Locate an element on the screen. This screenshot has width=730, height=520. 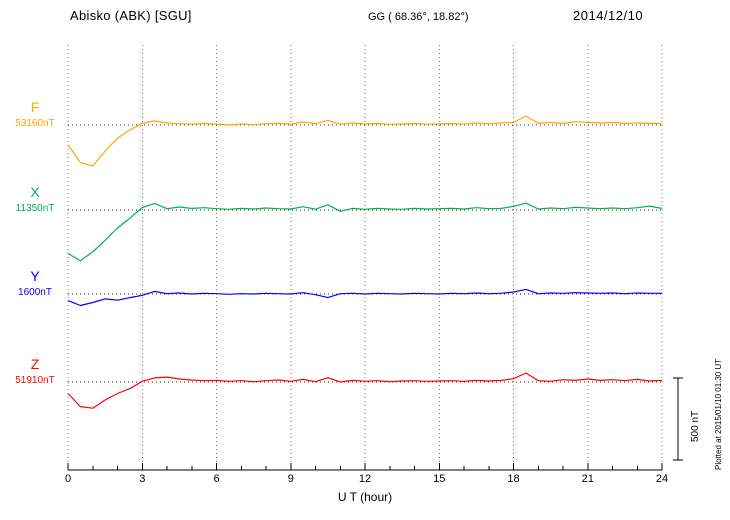
x-tick-label: 0 is located at coordinates (68, 479).